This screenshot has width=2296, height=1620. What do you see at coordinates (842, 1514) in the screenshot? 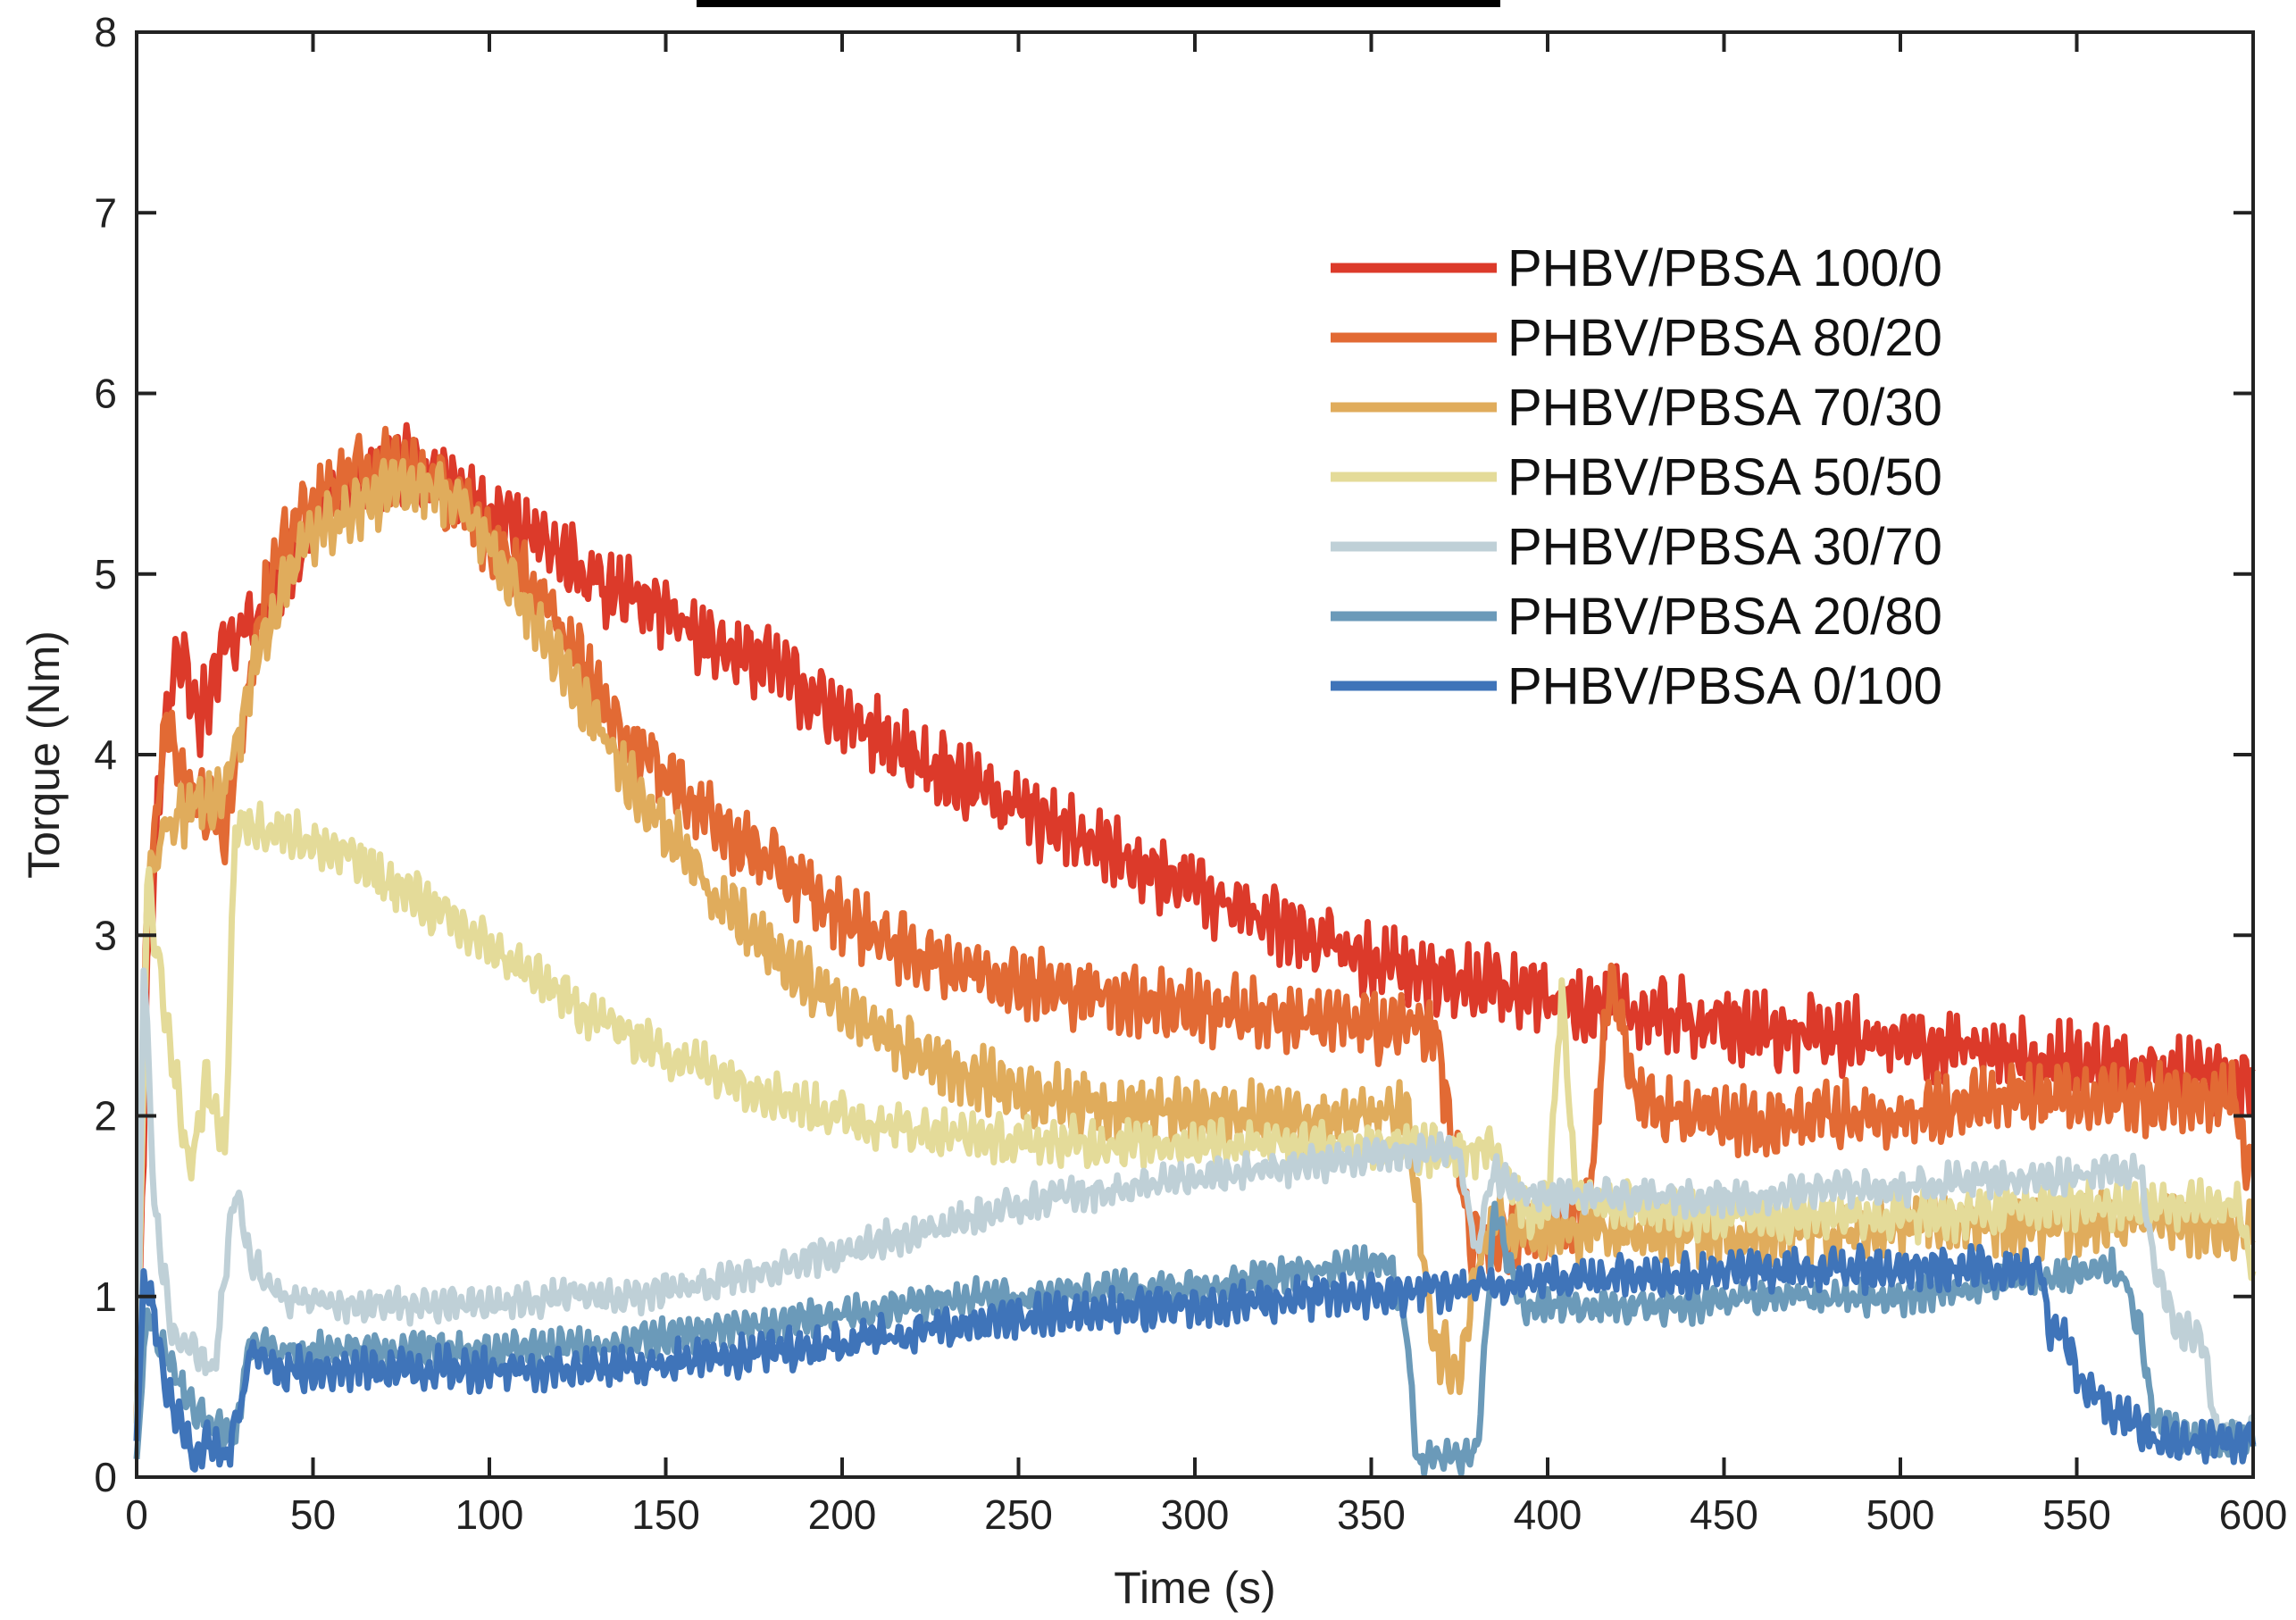
I see `x-tick-label: 200` at bounding box center [842, 1514].